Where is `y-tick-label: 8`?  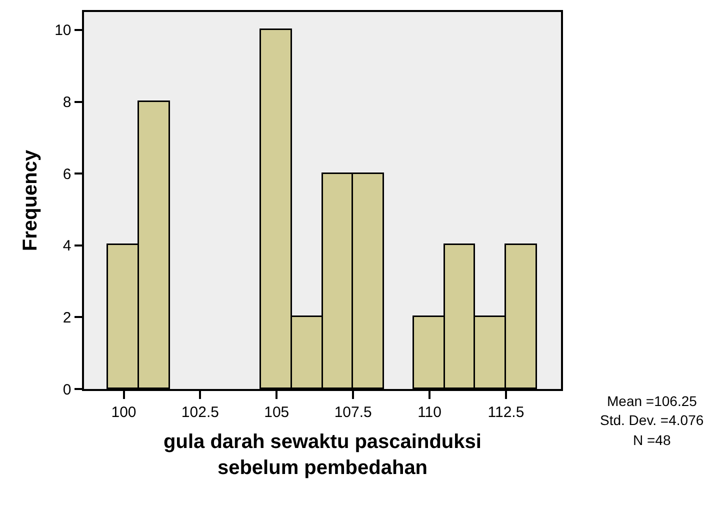
y-tick-label: 8 is located at coordinates (67, 103).